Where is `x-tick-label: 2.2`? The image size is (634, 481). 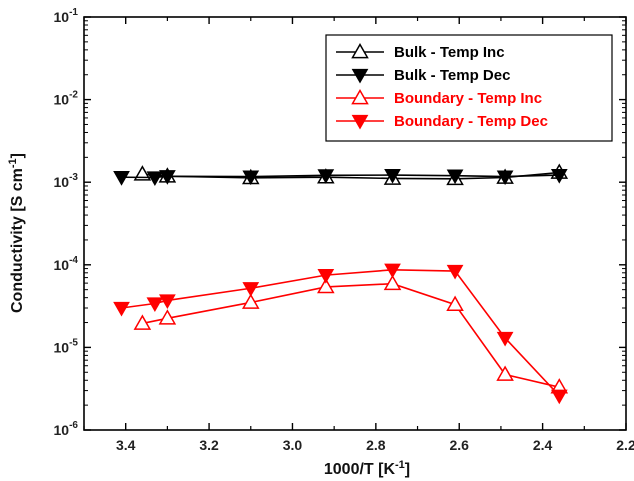
x-tick-label: 2.2 is located at coordinates (625, 445).